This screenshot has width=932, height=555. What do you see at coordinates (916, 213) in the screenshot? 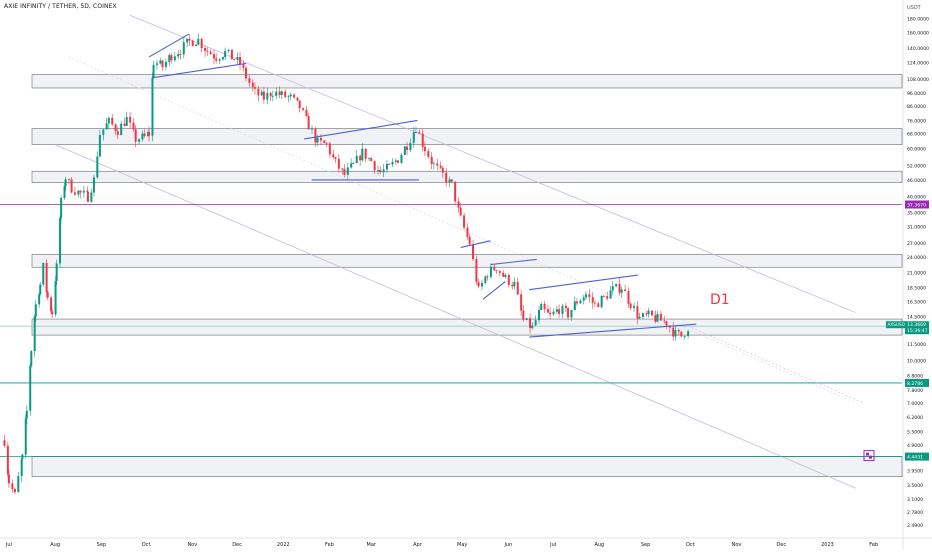
I see `y-tick-13: 35.0000` at bounding box center [916, 213].